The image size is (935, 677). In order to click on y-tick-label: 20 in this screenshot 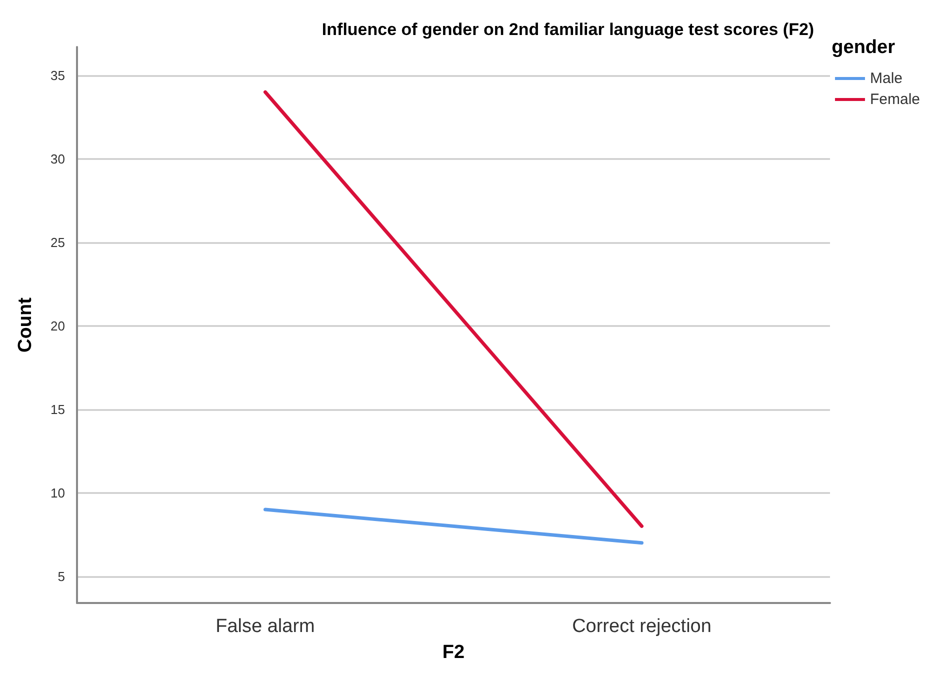, I will do `click(57, 326)`.